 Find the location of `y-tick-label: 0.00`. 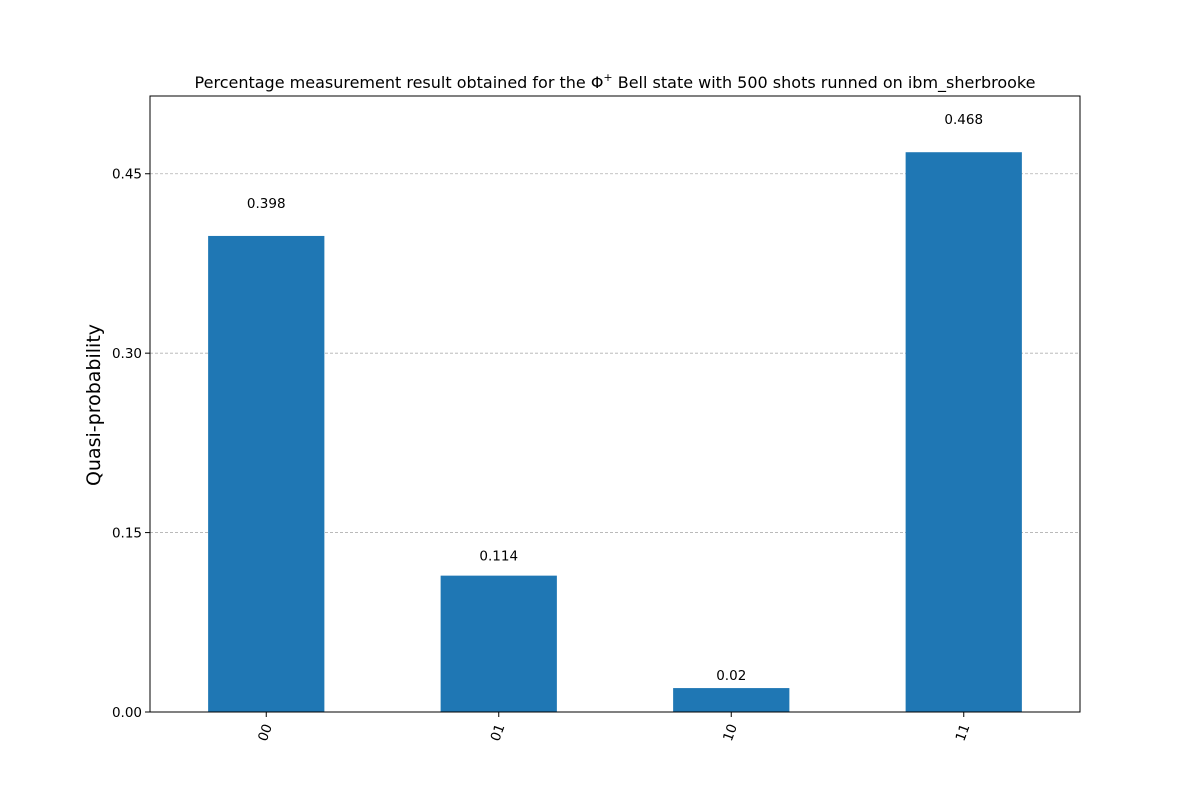

y-tick-label: 0.00 is located at coordinates (127, 713).